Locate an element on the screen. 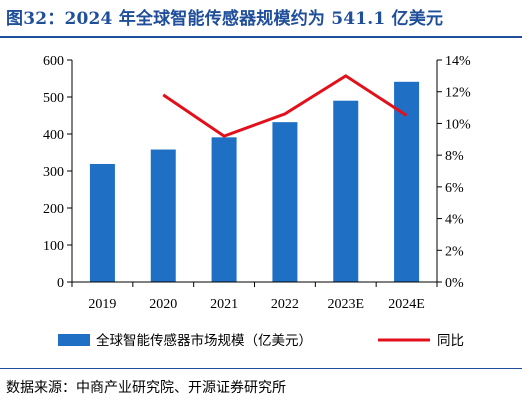  right-axis-tick-label: 0% is located at coordinates (454, 283).